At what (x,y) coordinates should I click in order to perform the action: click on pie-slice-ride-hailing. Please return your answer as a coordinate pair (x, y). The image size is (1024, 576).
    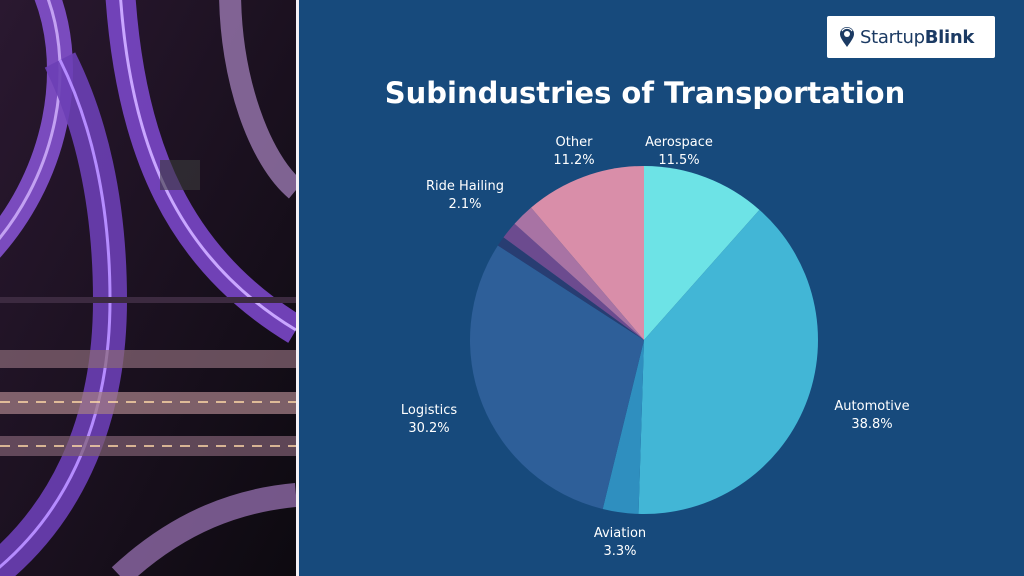
    Looking at the image, I should click on (579, 273).